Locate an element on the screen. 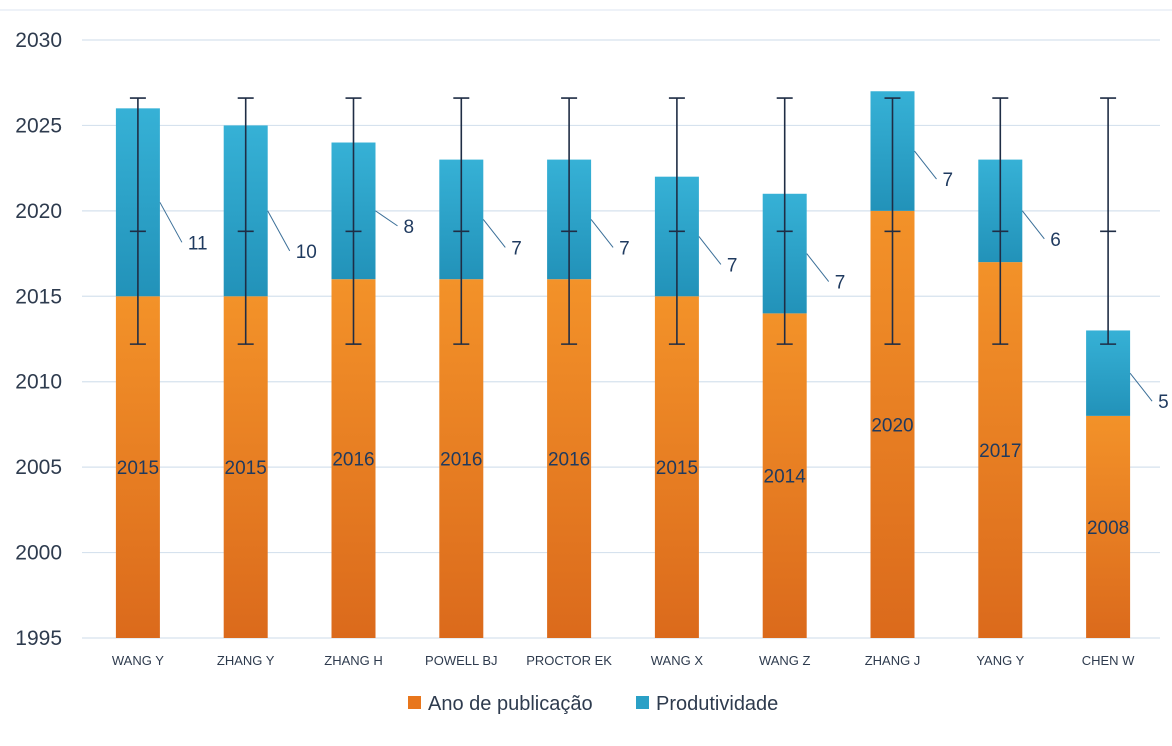 Image resolution: width=1172 pixels, height=746 pixels. y-tick-label-2010: 2010 is located at coordinates (38, 382).